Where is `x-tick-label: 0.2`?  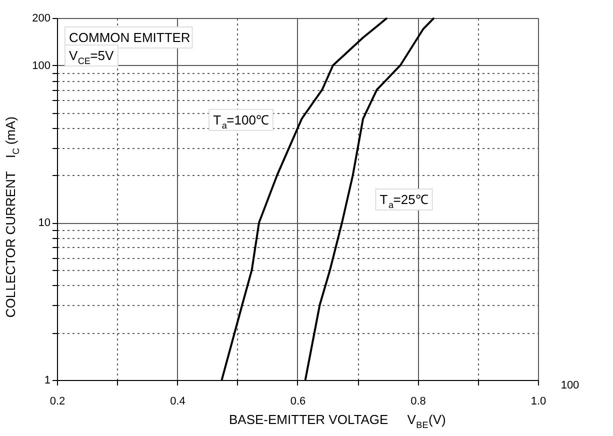
x-tick-label: 0.2 is located at coordinates (58, 402).